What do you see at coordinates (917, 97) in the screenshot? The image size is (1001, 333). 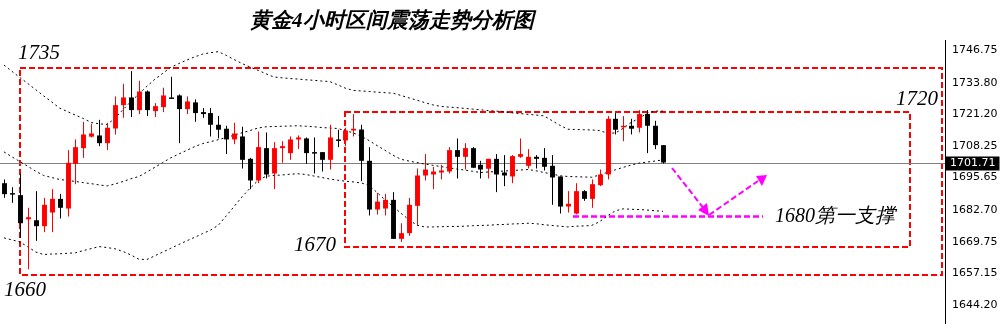 I see `annotation: 1720` at bounding box center [917, 97].